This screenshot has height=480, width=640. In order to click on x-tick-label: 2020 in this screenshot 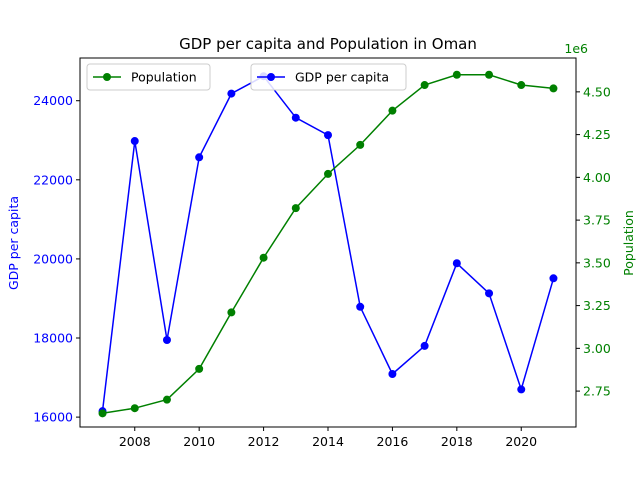, I will do `click(521, 441)`.